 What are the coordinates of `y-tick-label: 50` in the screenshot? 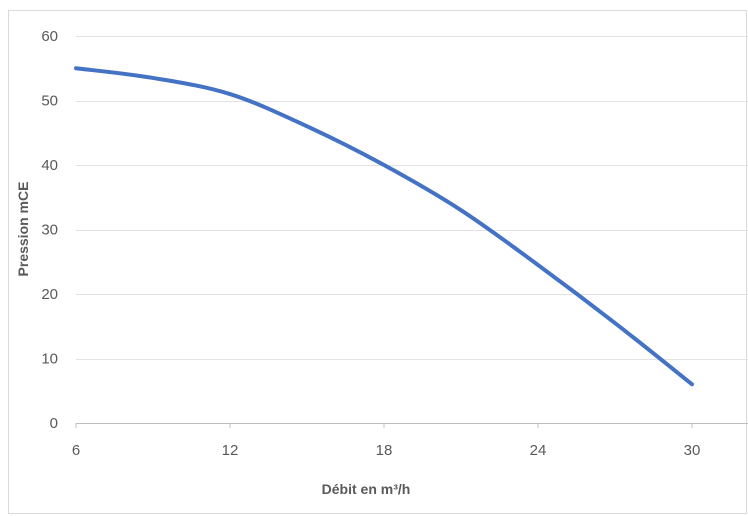 It's located at (49, 101).